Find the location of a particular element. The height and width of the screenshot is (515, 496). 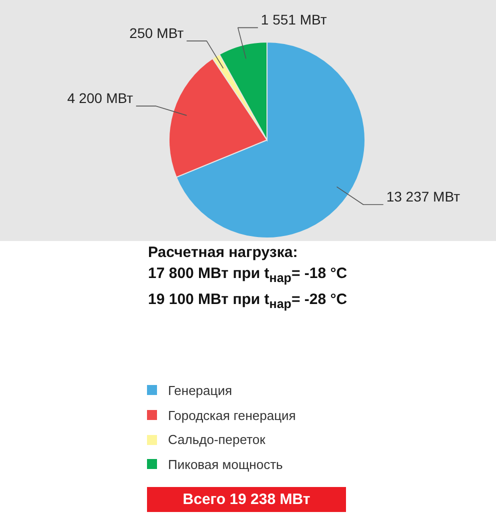

legend-label: Городская генерация is located at coordinates (232, 415).